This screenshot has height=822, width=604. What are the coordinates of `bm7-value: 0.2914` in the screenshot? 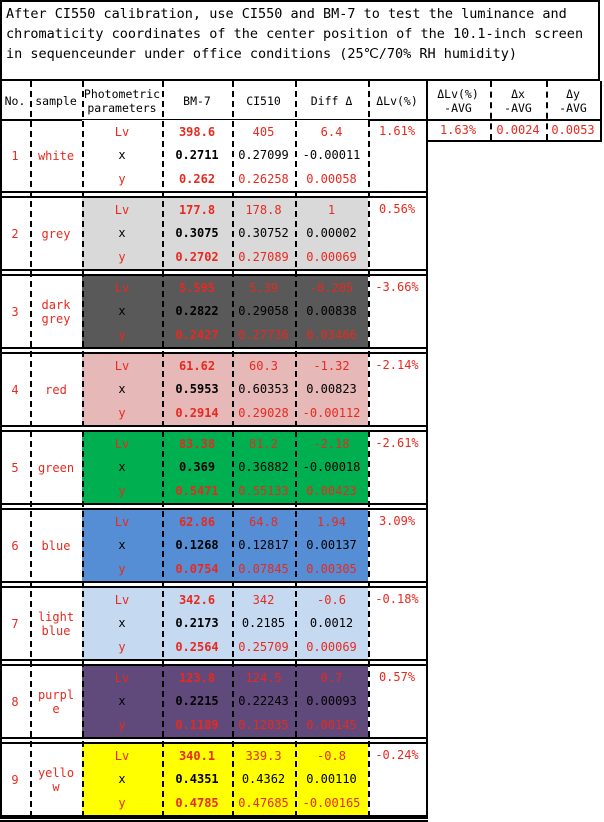 It's located at (197, 413).